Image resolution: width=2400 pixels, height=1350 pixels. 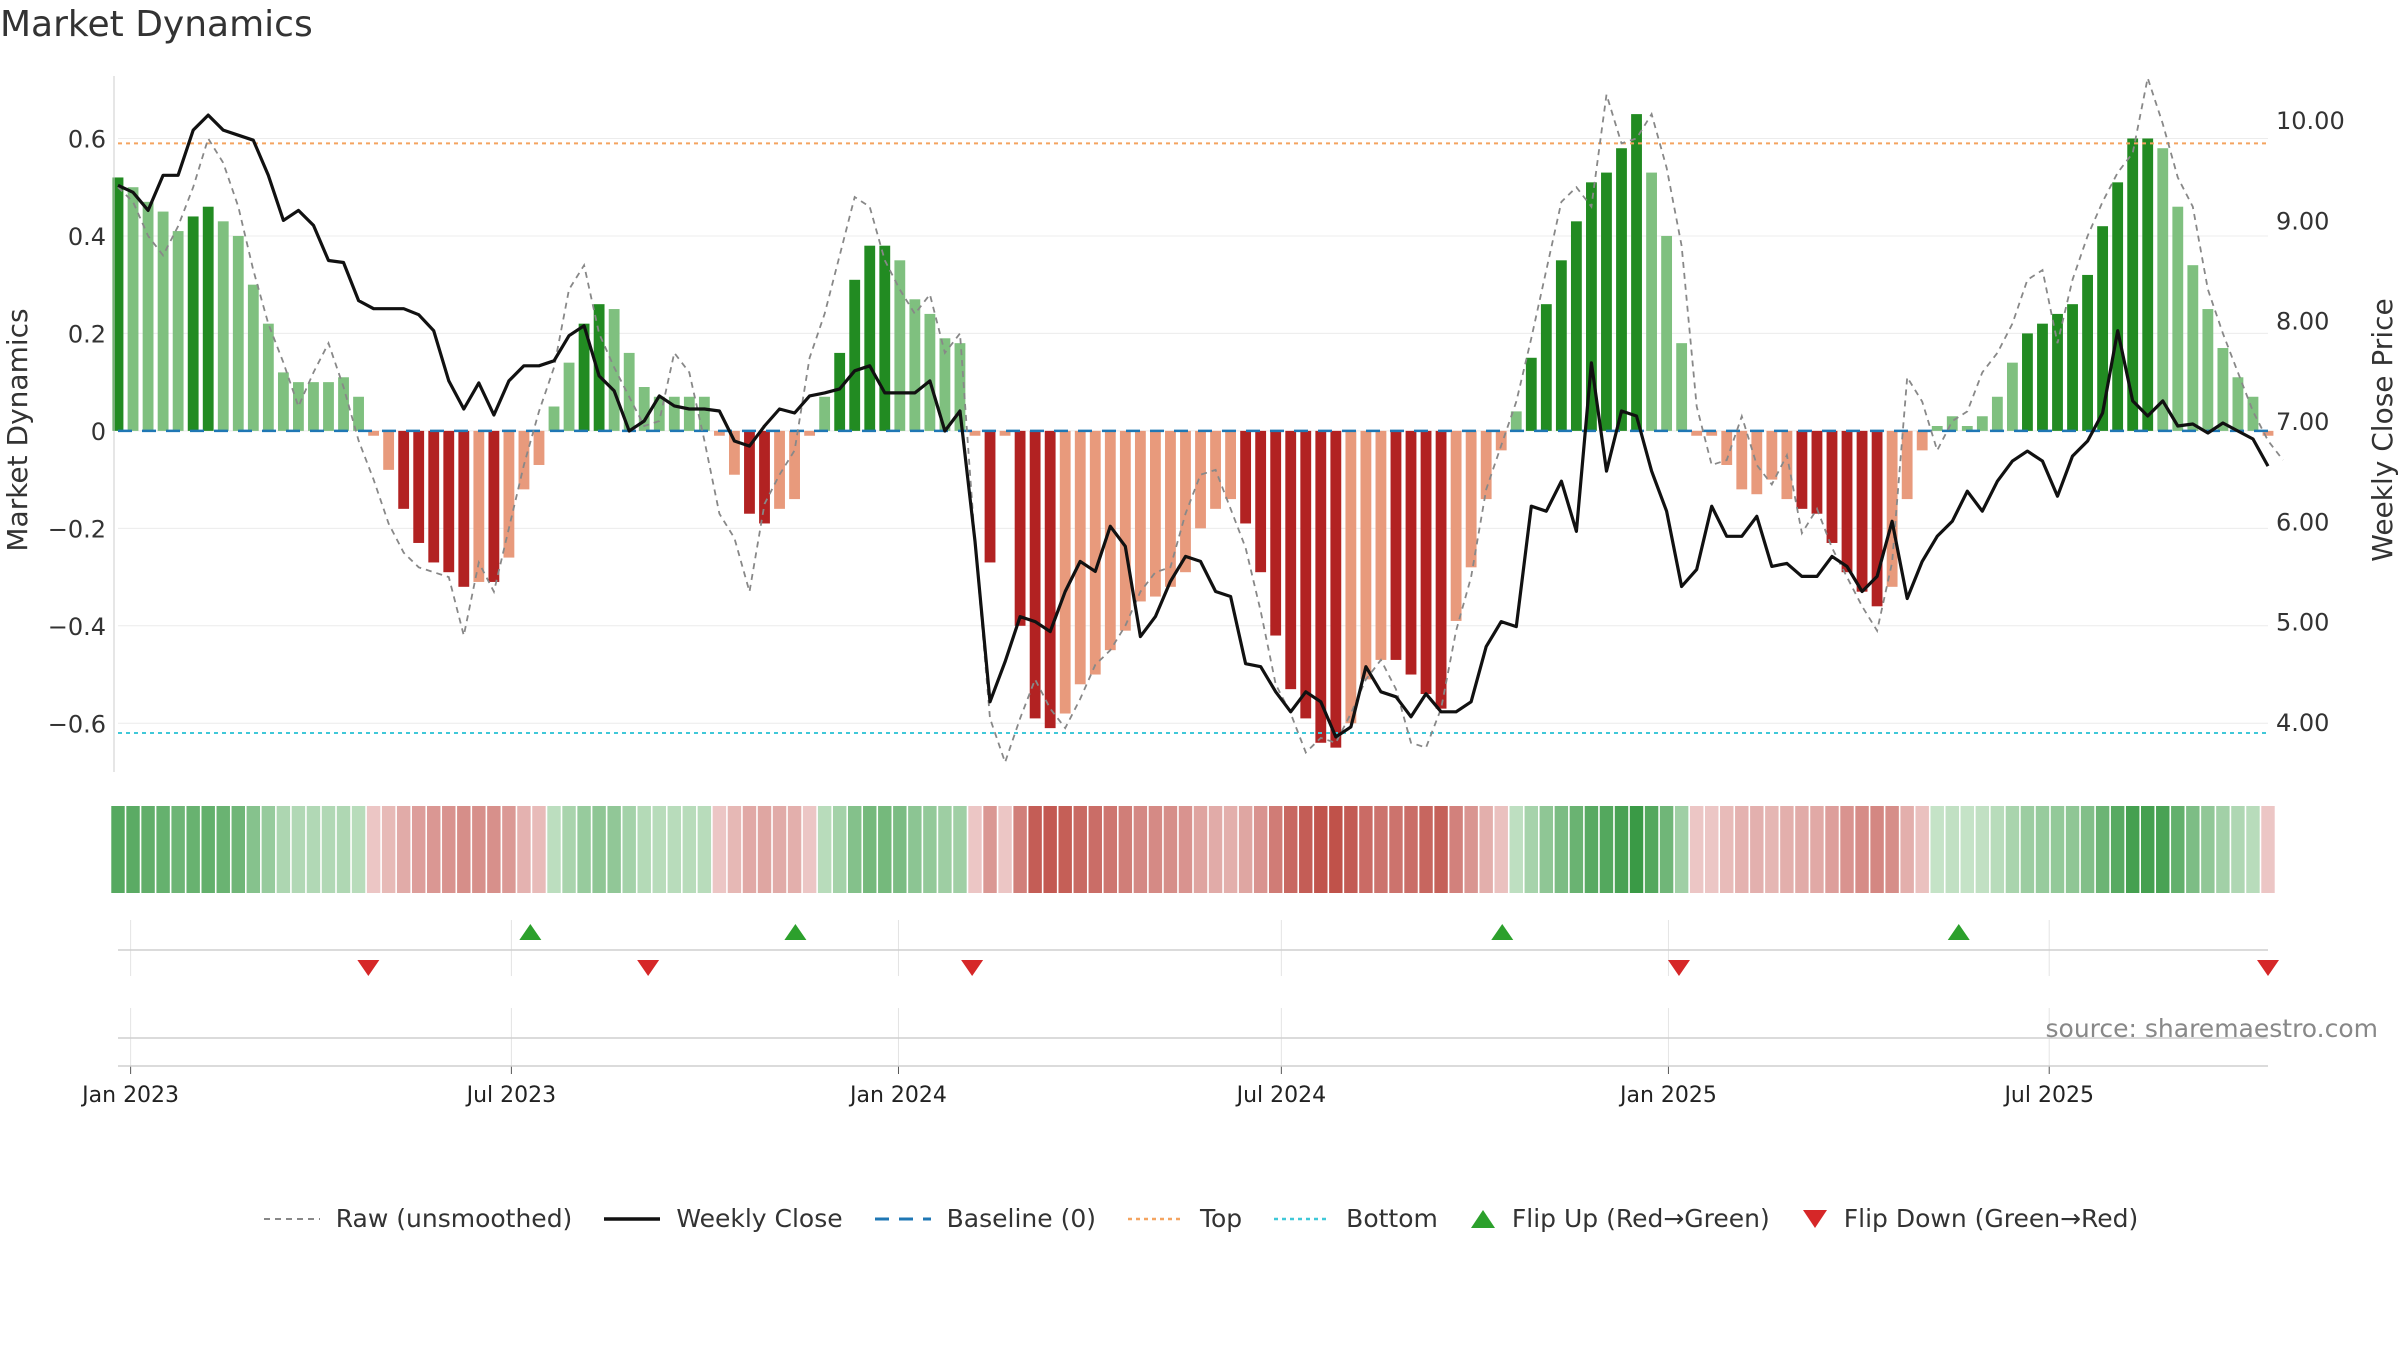 What do you see at coordinates (291, 1218) in the screenshot?
I see `dashed-grey-line-icon` at bounding box center [291, 1218].